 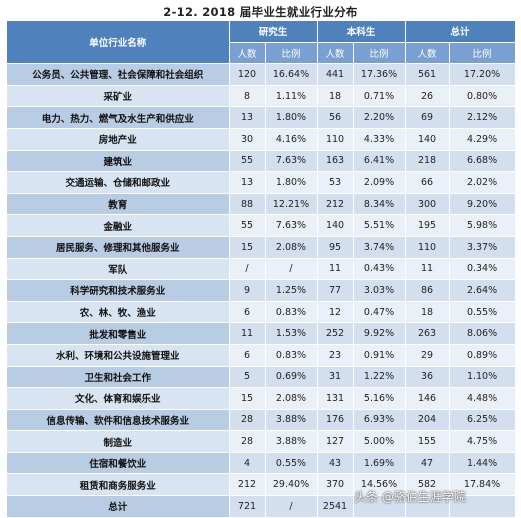 What do you see at coordinates (482, 355) in the screenshot?
I see `total-ratio: 0.89%` at bounding box center [482, 355].